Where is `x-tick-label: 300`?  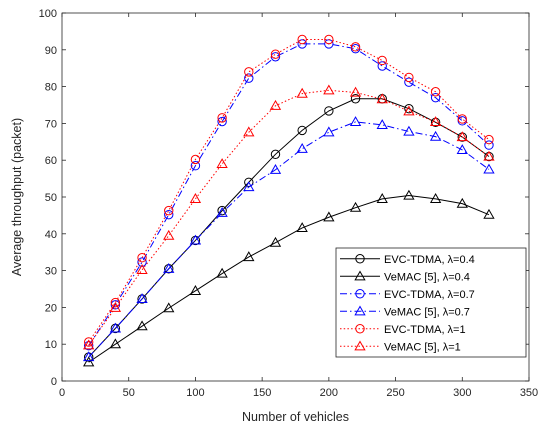
x-tick-label: 300 is located at coordinates (462, 393).